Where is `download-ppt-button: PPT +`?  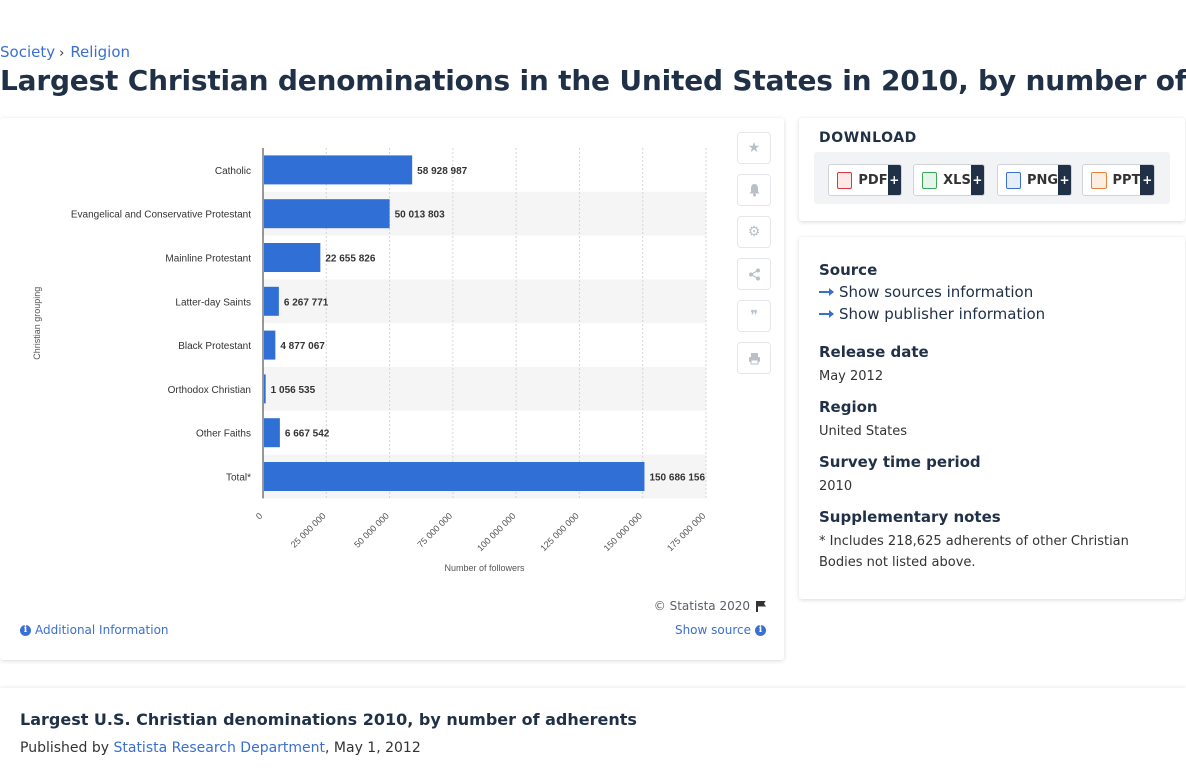
download-ppt-button: PPT + is located at coordinates (1118, 180).